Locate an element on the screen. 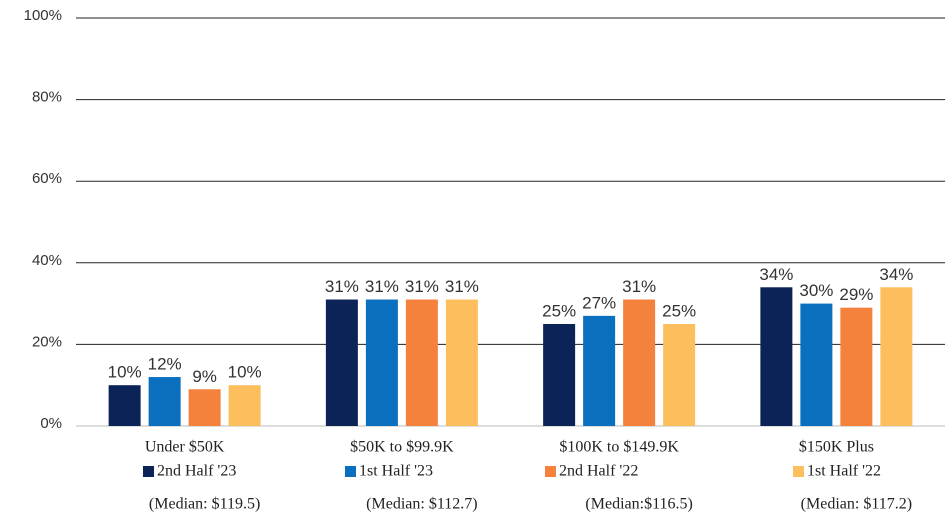 The image size is (948, 519). legend-label: 2nd Half '23 is located at coordinates (196, 471).